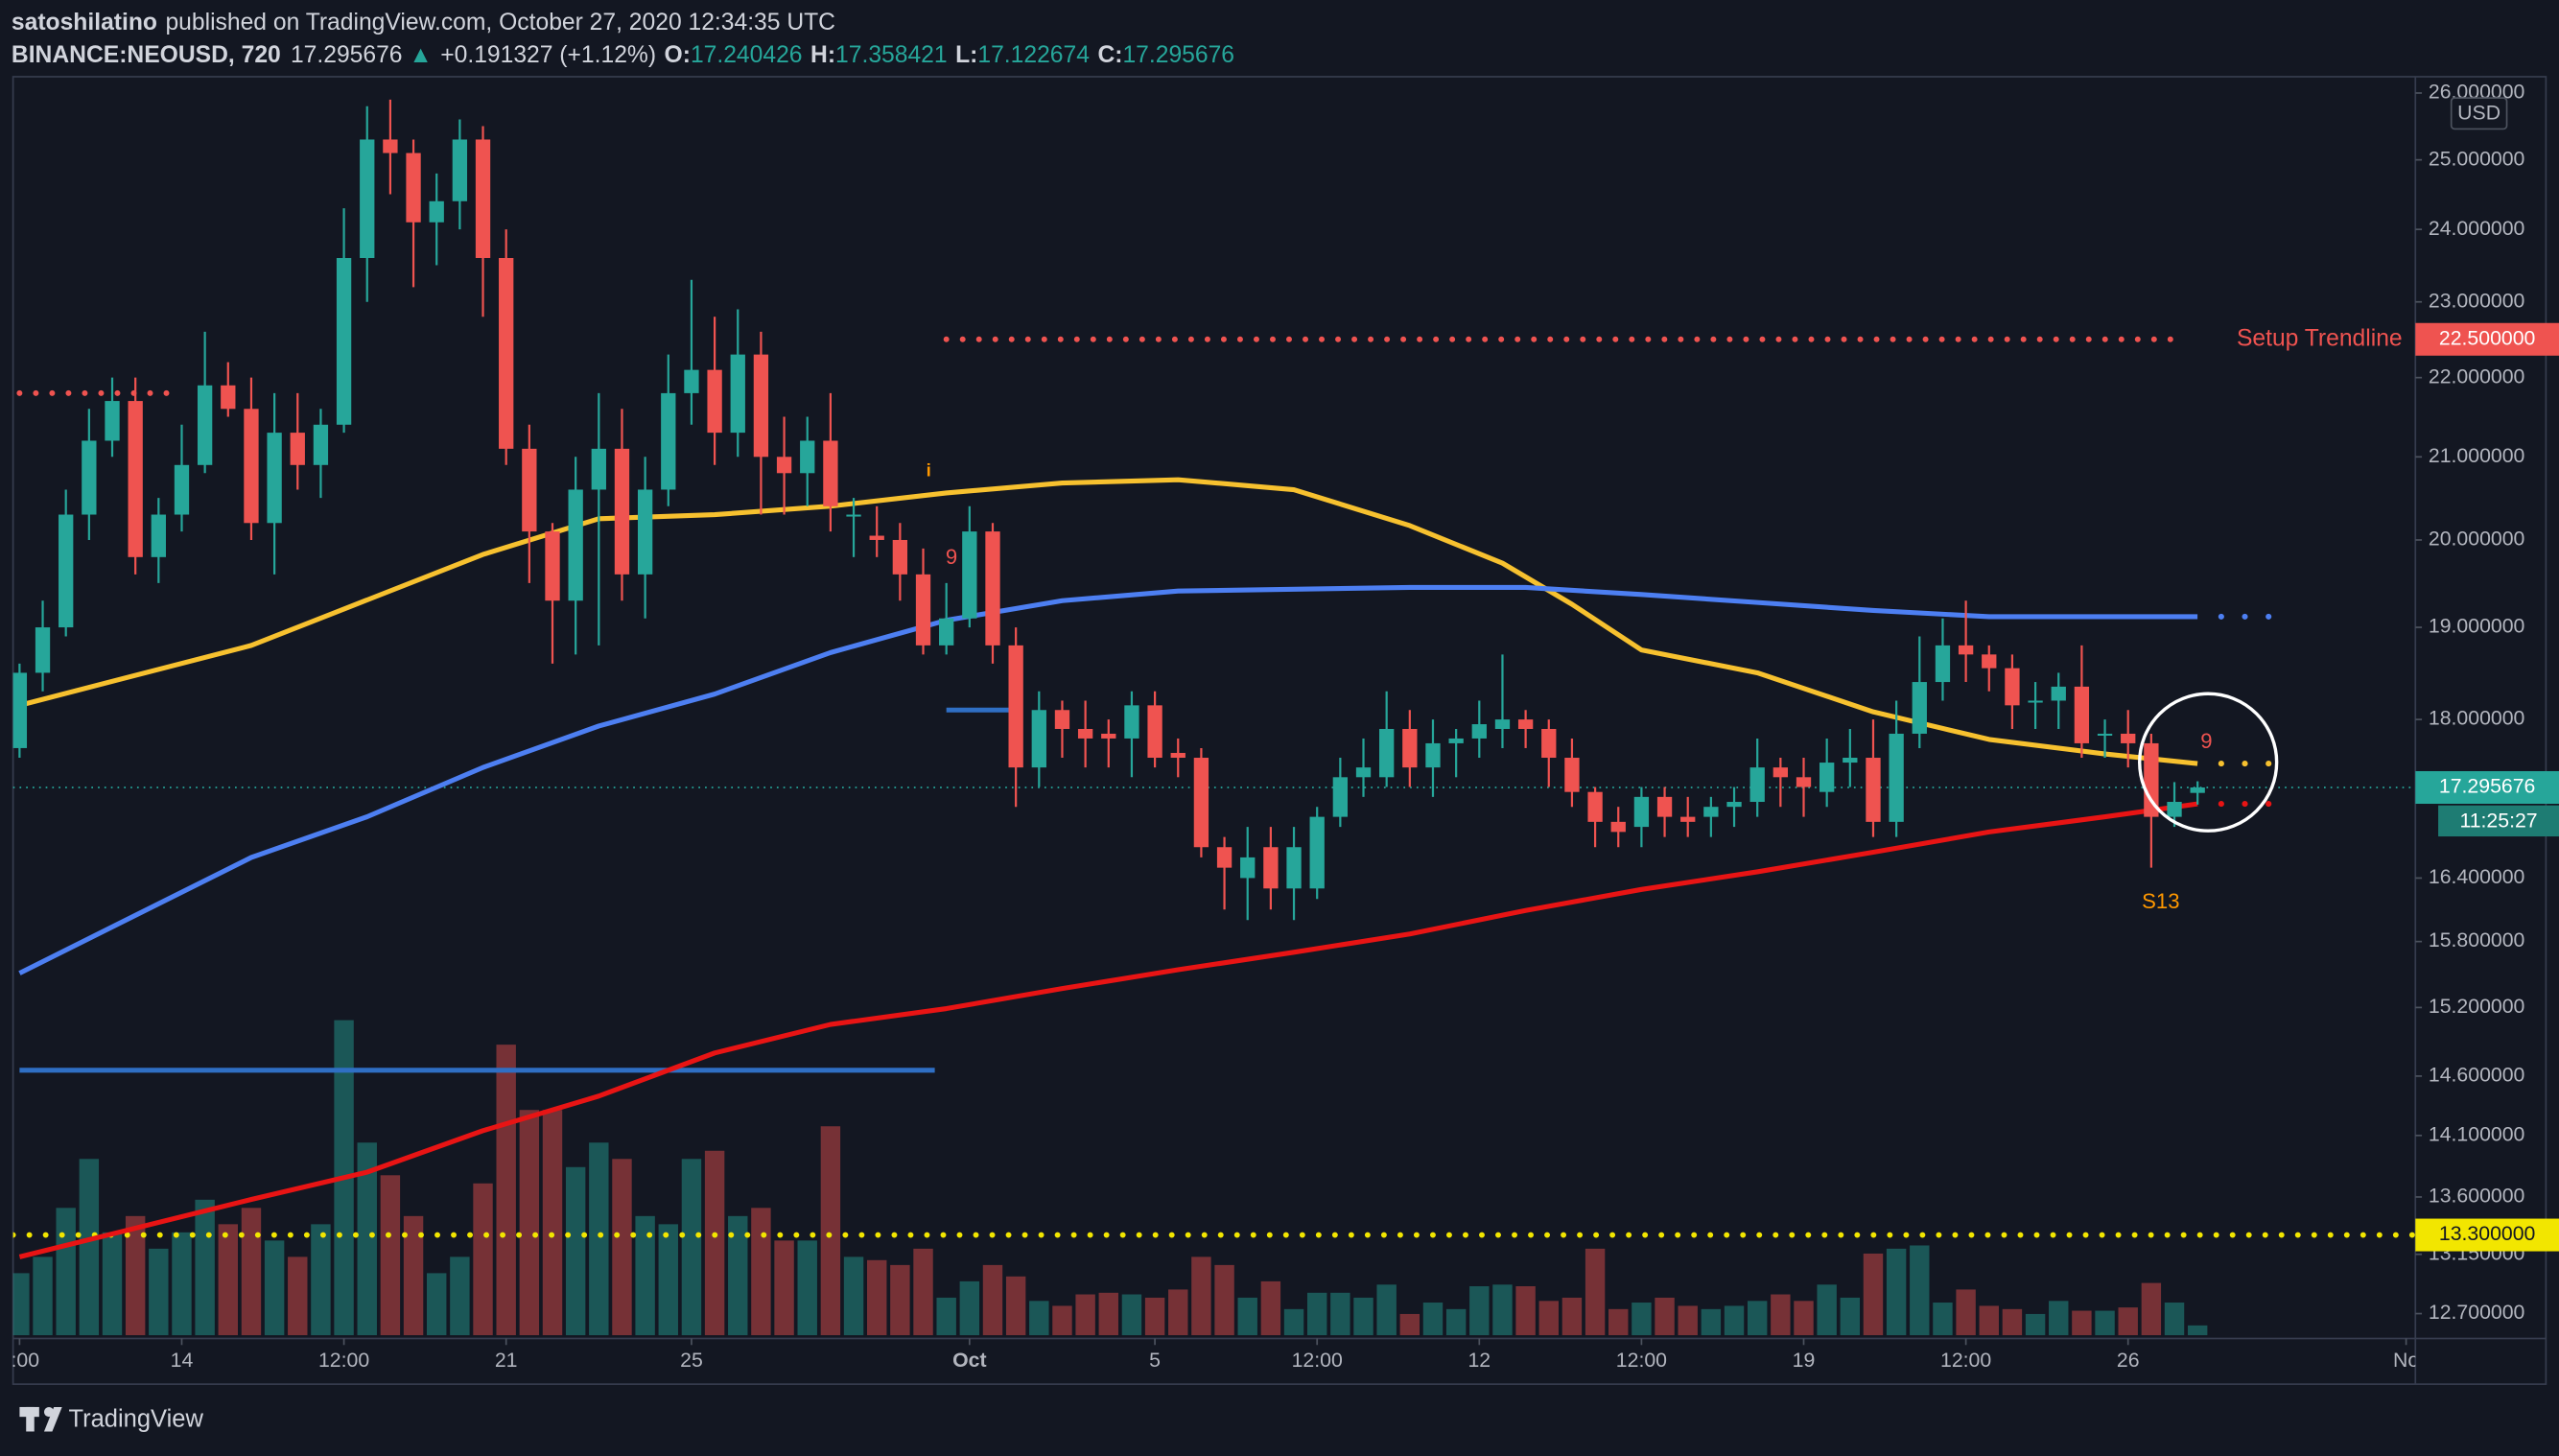  Describe the element at coordinates (891, 54) in the screenshot. I see `high-value: 17.358421` at that location.